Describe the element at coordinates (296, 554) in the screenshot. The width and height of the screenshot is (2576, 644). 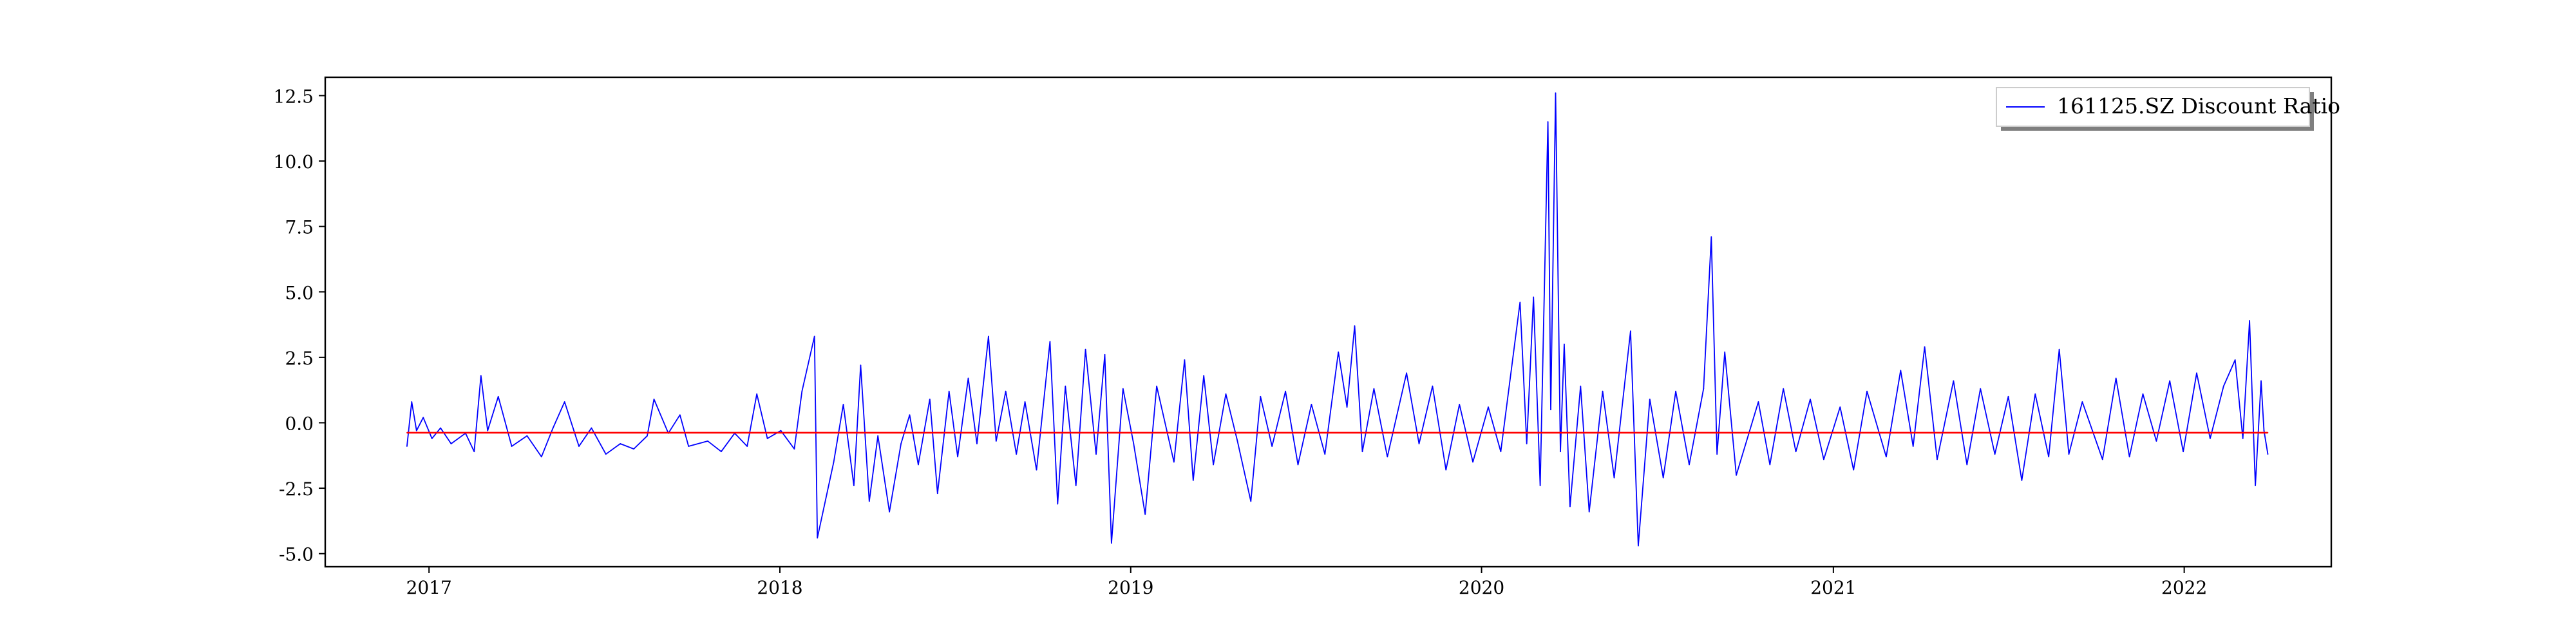
I see `y-tick-label: -5.0` at that location.